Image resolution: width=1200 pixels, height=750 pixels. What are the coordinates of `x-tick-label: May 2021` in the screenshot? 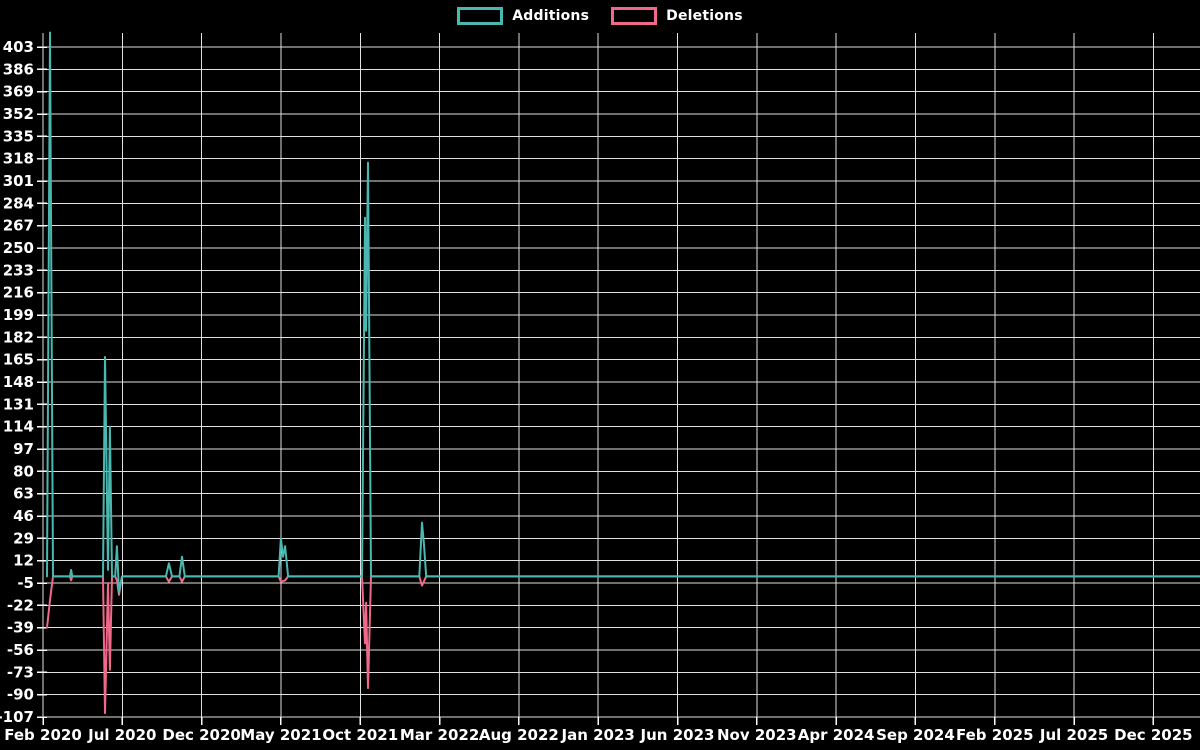 It's located at (280, 735).